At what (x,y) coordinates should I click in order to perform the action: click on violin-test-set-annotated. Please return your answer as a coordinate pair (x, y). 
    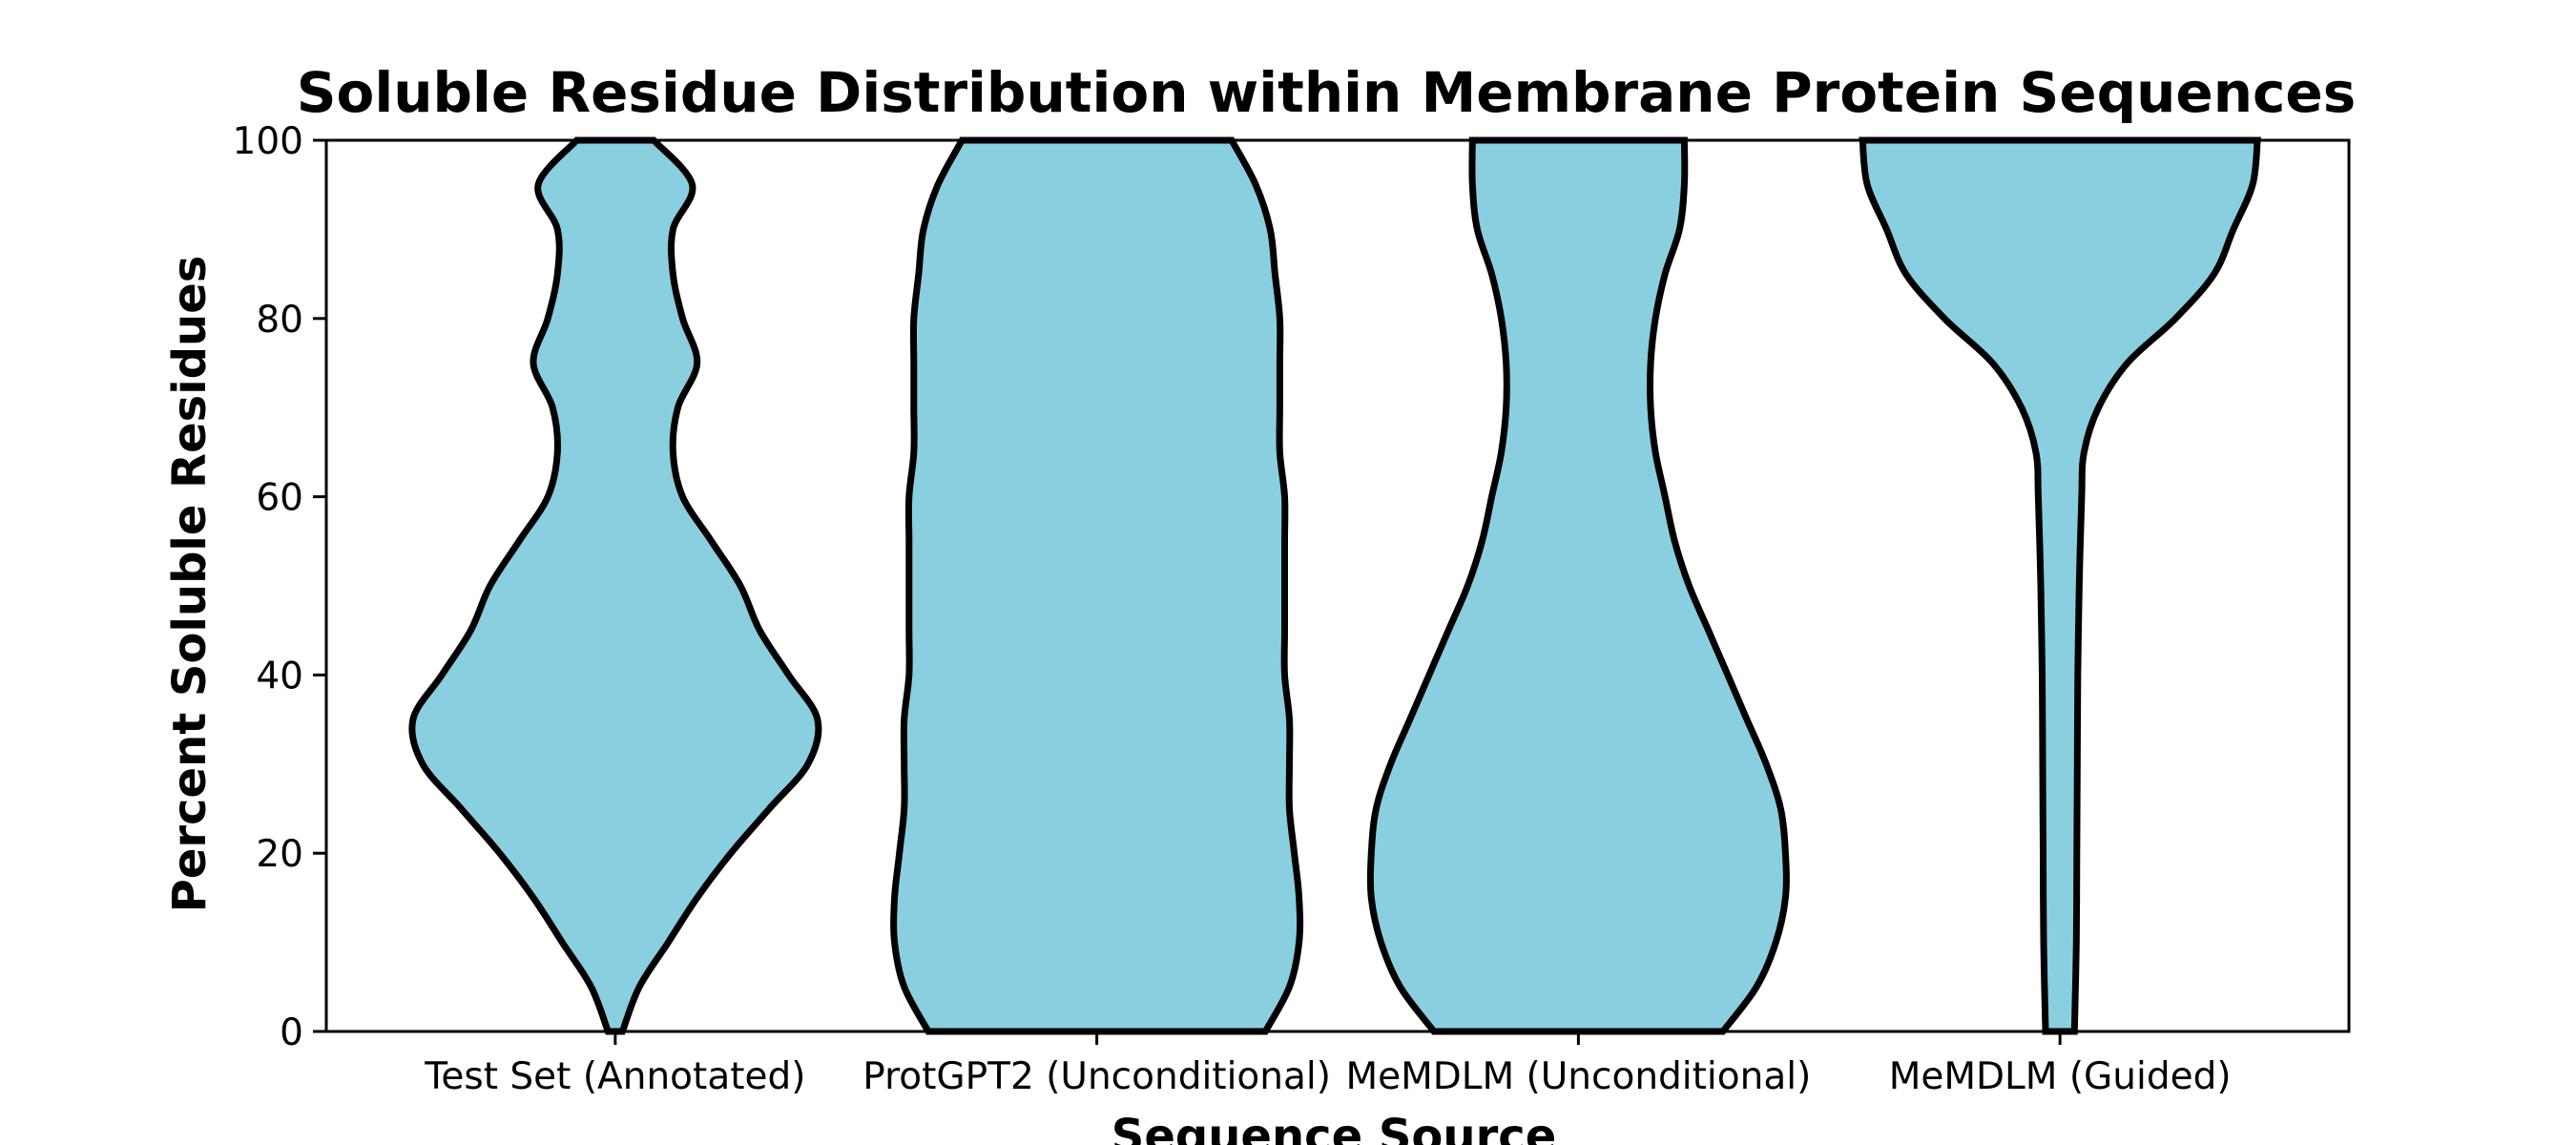
    Looking at the image, I should click on (615, 585).